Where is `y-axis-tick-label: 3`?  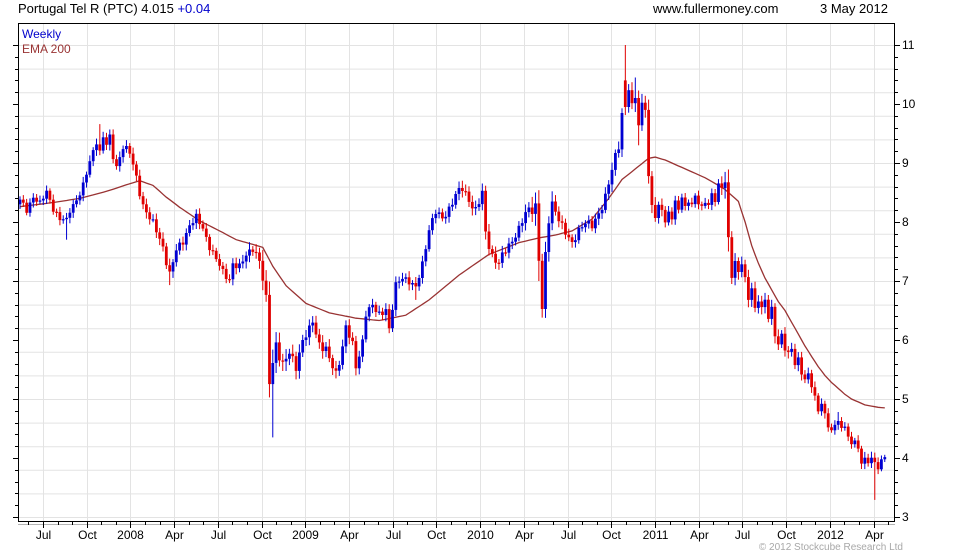
y-axis-tick-label: 3 is located at coordinates (905, 517).